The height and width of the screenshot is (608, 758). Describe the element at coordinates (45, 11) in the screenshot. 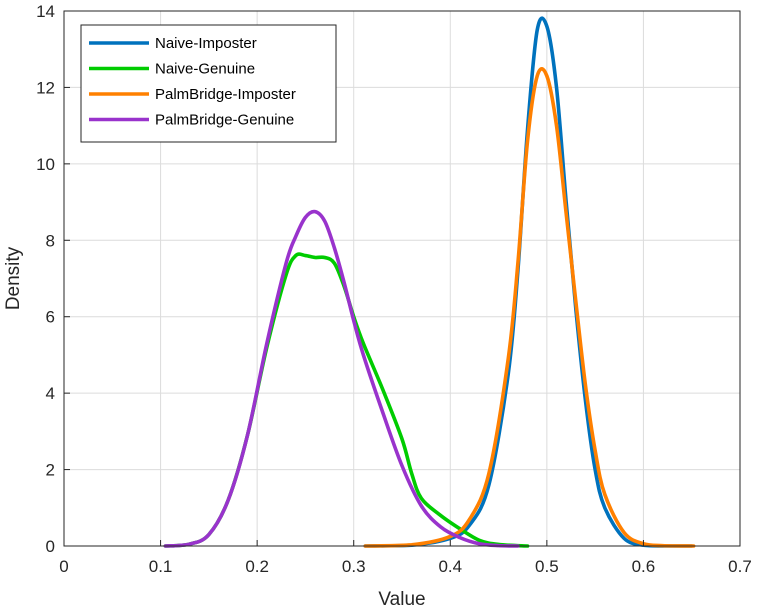

I see `y-tick-label: 14` at that location.